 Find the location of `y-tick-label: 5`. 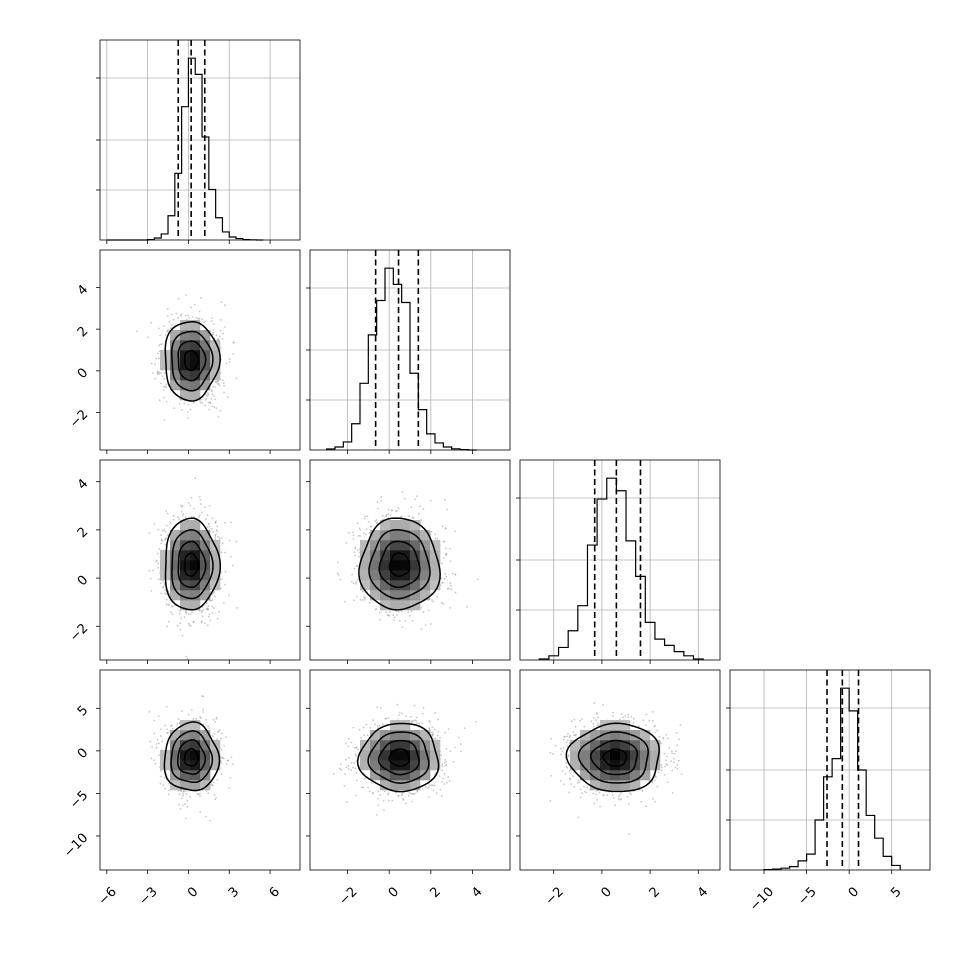

y-tick-label: 5 is located at coordinates (83, 711).